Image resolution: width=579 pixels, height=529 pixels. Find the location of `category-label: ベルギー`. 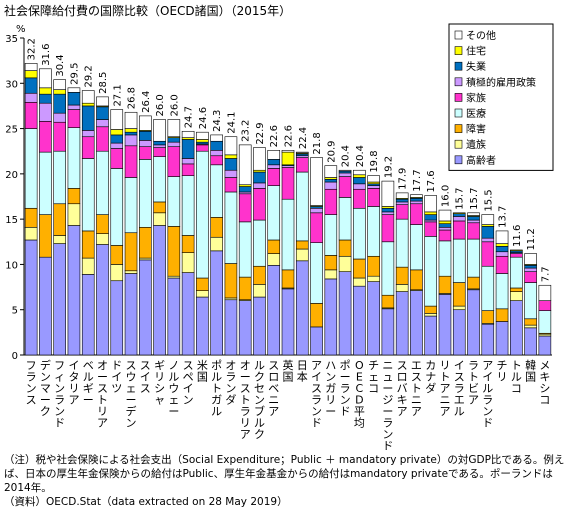

category-label: ベルギー is located at coordinates (88, 383).